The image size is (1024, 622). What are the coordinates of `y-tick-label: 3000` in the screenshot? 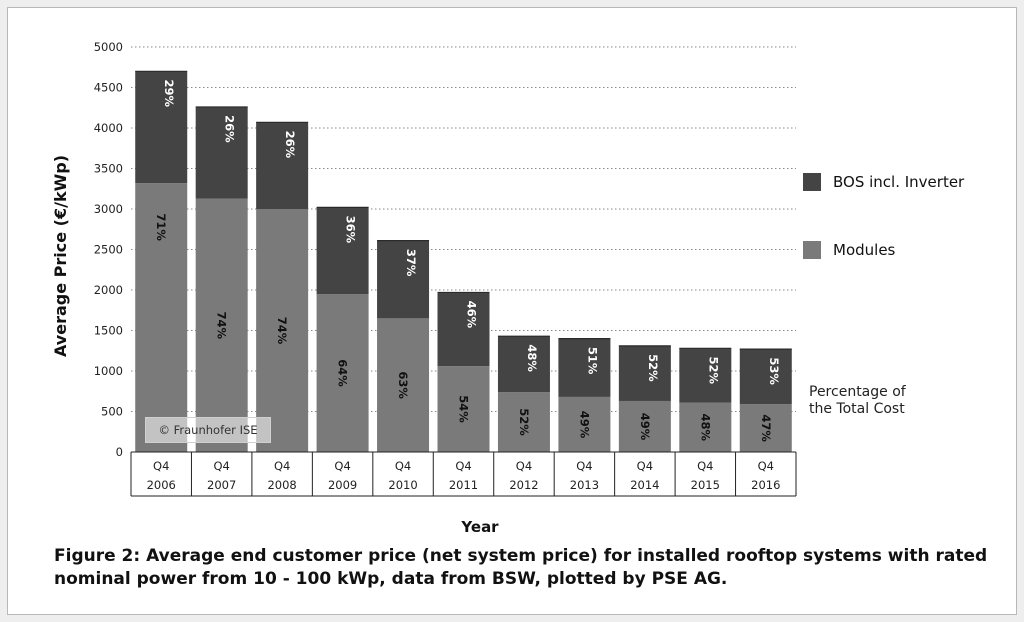 It's located at (108, 209).